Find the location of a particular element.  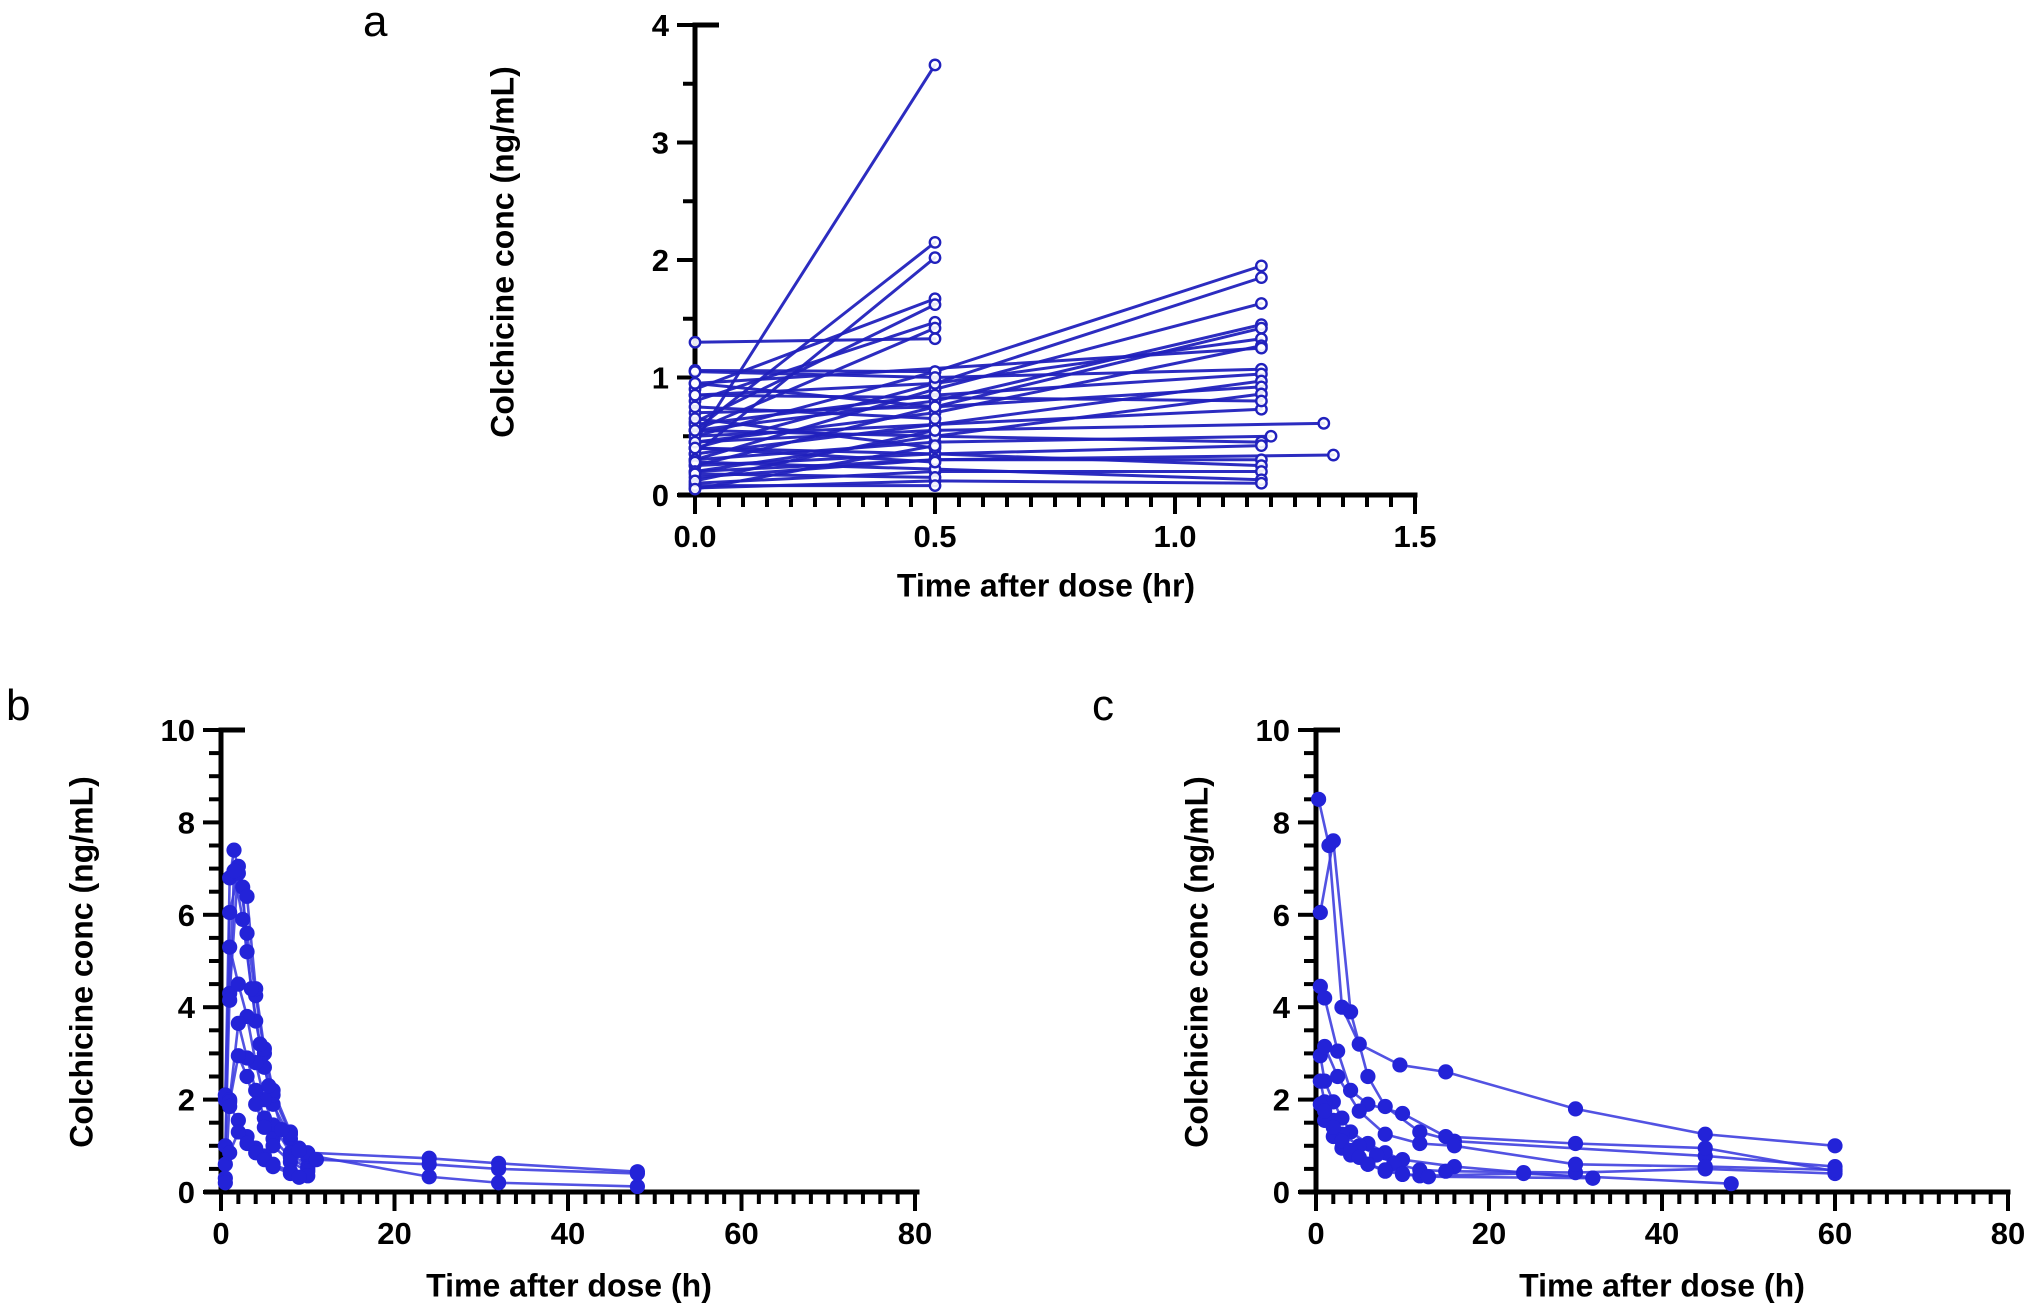

panel-b-x-axis-title: Time after dose (h) is located at coordinates (569, 1285).